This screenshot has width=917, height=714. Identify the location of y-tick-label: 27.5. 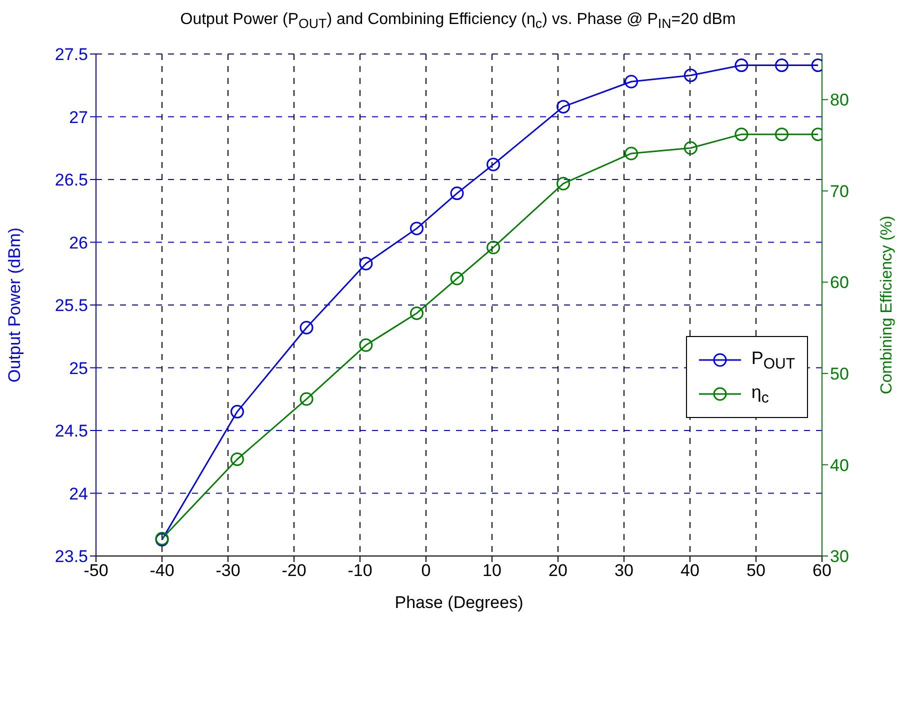
(71, 54).